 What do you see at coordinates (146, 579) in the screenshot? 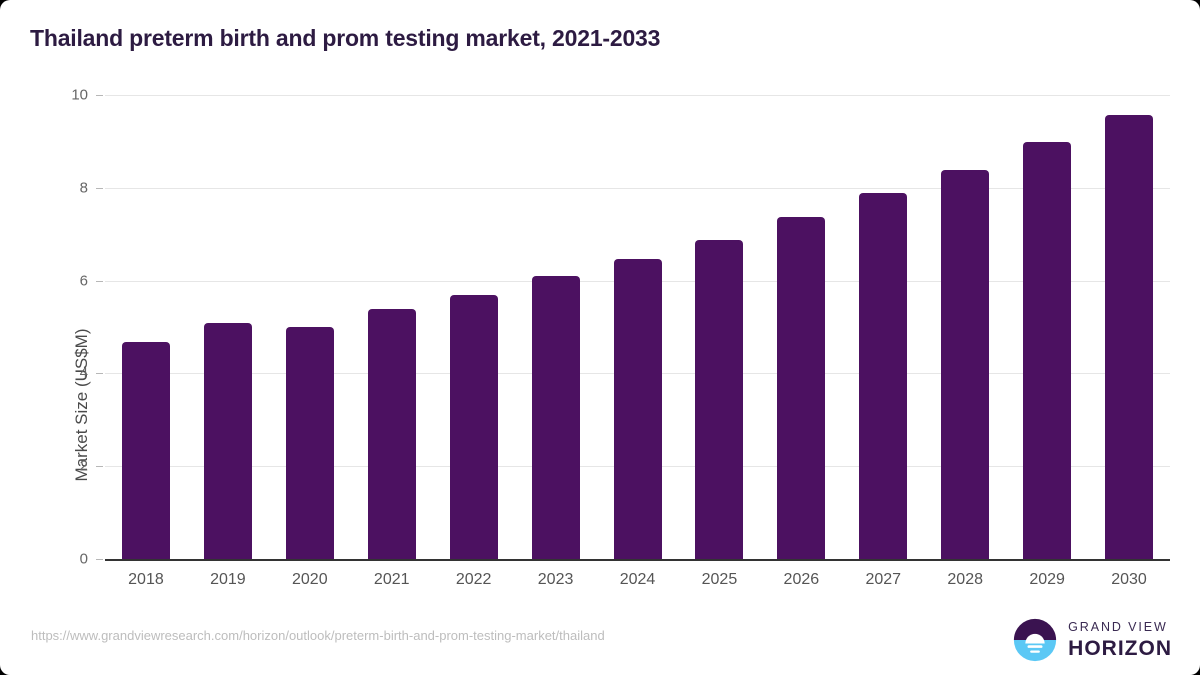
I see `x-axis-tick-label: 2018` at bounding box center [146, 579].